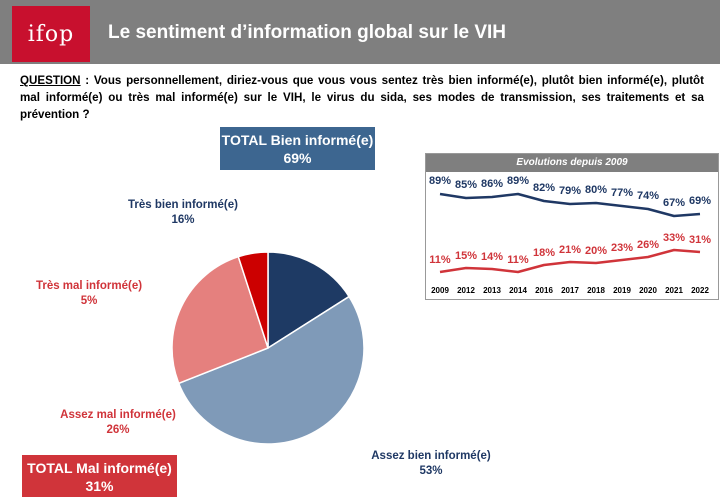 This screenshot has width=720, height=500. I want to click on ifop-logo: ifop, so click(51, 34).